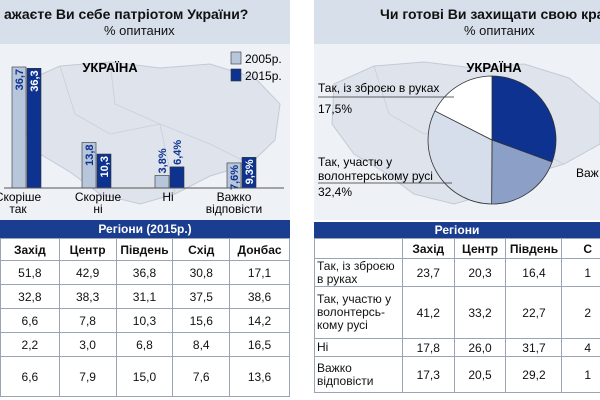  I want to click on table-cell: 38,6, so click(259, 296).